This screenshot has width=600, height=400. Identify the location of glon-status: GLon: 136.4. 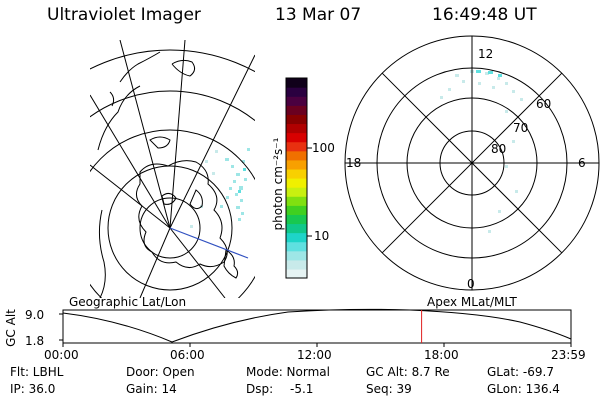
(523, 389).